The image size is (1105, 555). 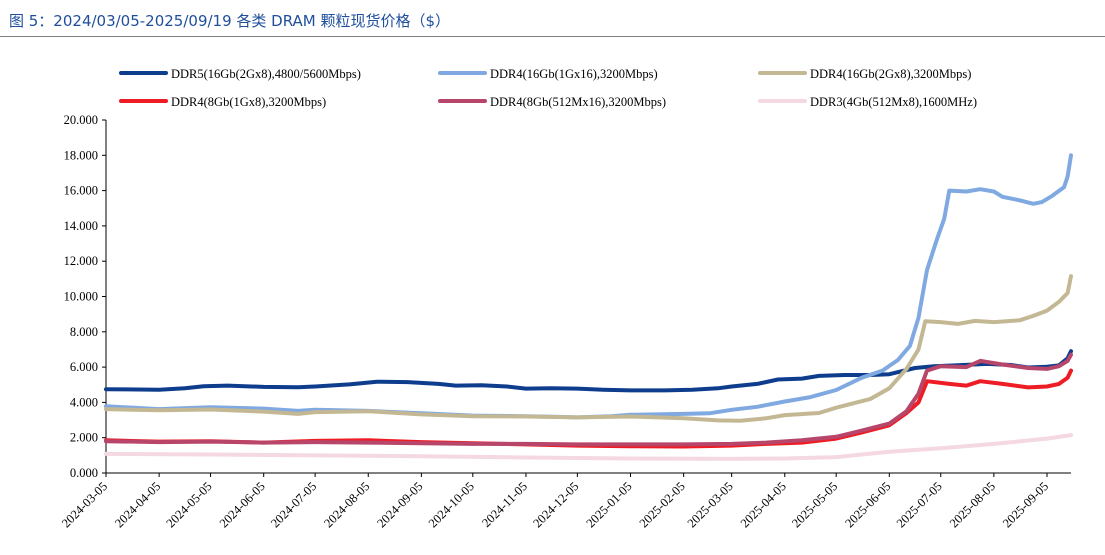 What do you see at coordinates (81, 261) in the screenshot?
I see `y-tick-label: 12.000` at bounding box center [81, 261].